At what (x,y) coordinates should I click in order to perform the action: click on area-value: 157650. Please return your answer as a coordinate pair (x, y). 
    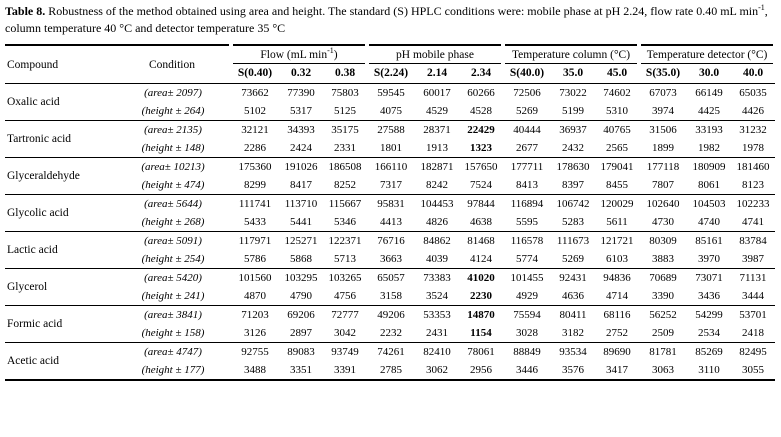
    Looking at the image, I should click on (481, 167).